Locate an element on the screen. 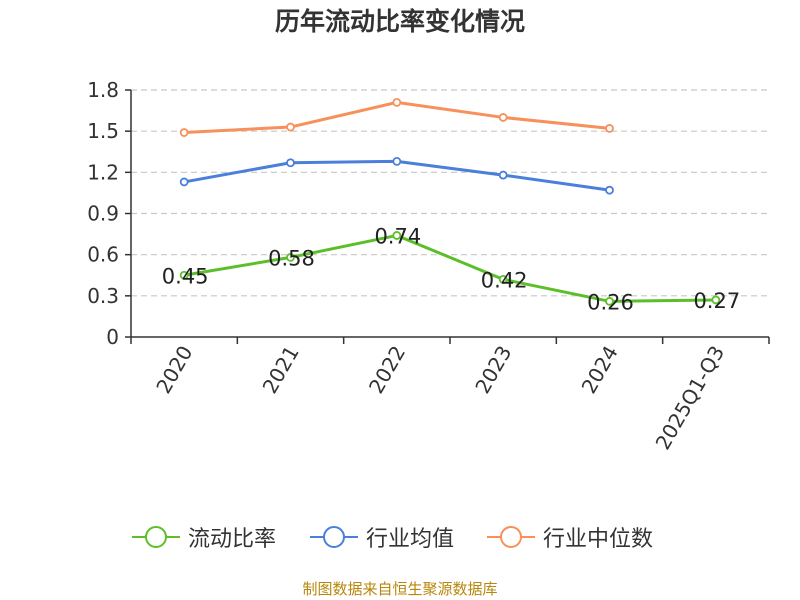 The height and width of the screenshot is (600, 800). legend-item-industry-mean: 行业均值 is located at coordinates (382, 537).